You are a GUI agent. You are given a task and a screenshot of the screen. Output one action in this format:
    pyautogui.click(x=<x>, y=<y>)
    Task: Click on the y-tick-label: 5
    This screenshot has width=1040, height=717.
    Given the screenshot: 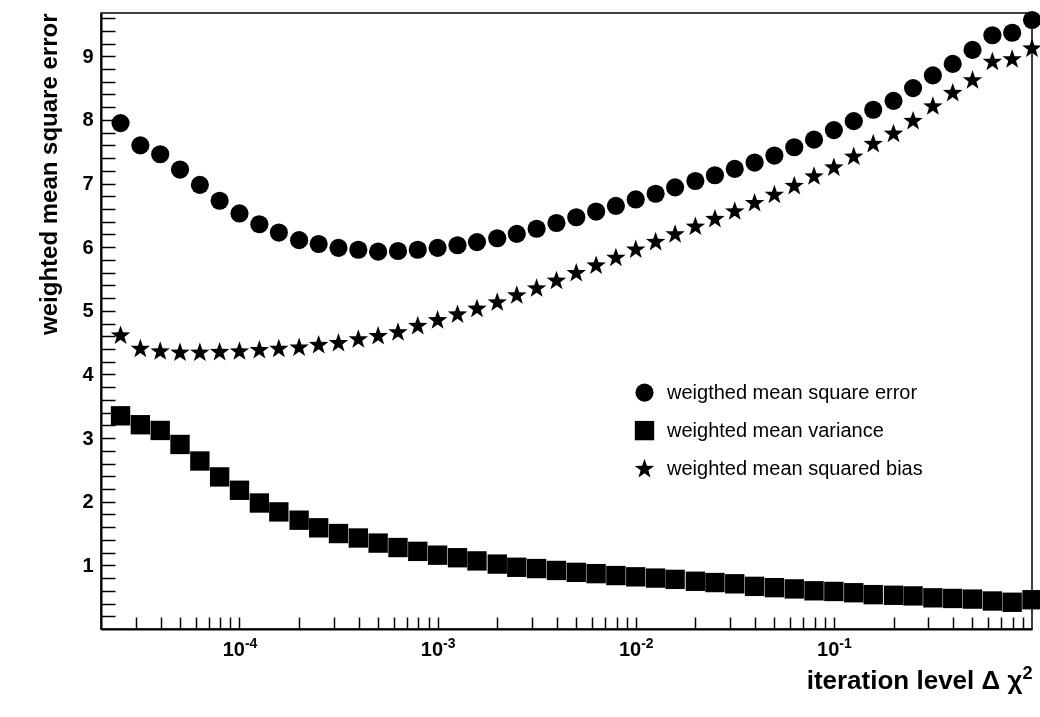 What is the action you would take?
    pyautogui.click(x=88, y=310)
    